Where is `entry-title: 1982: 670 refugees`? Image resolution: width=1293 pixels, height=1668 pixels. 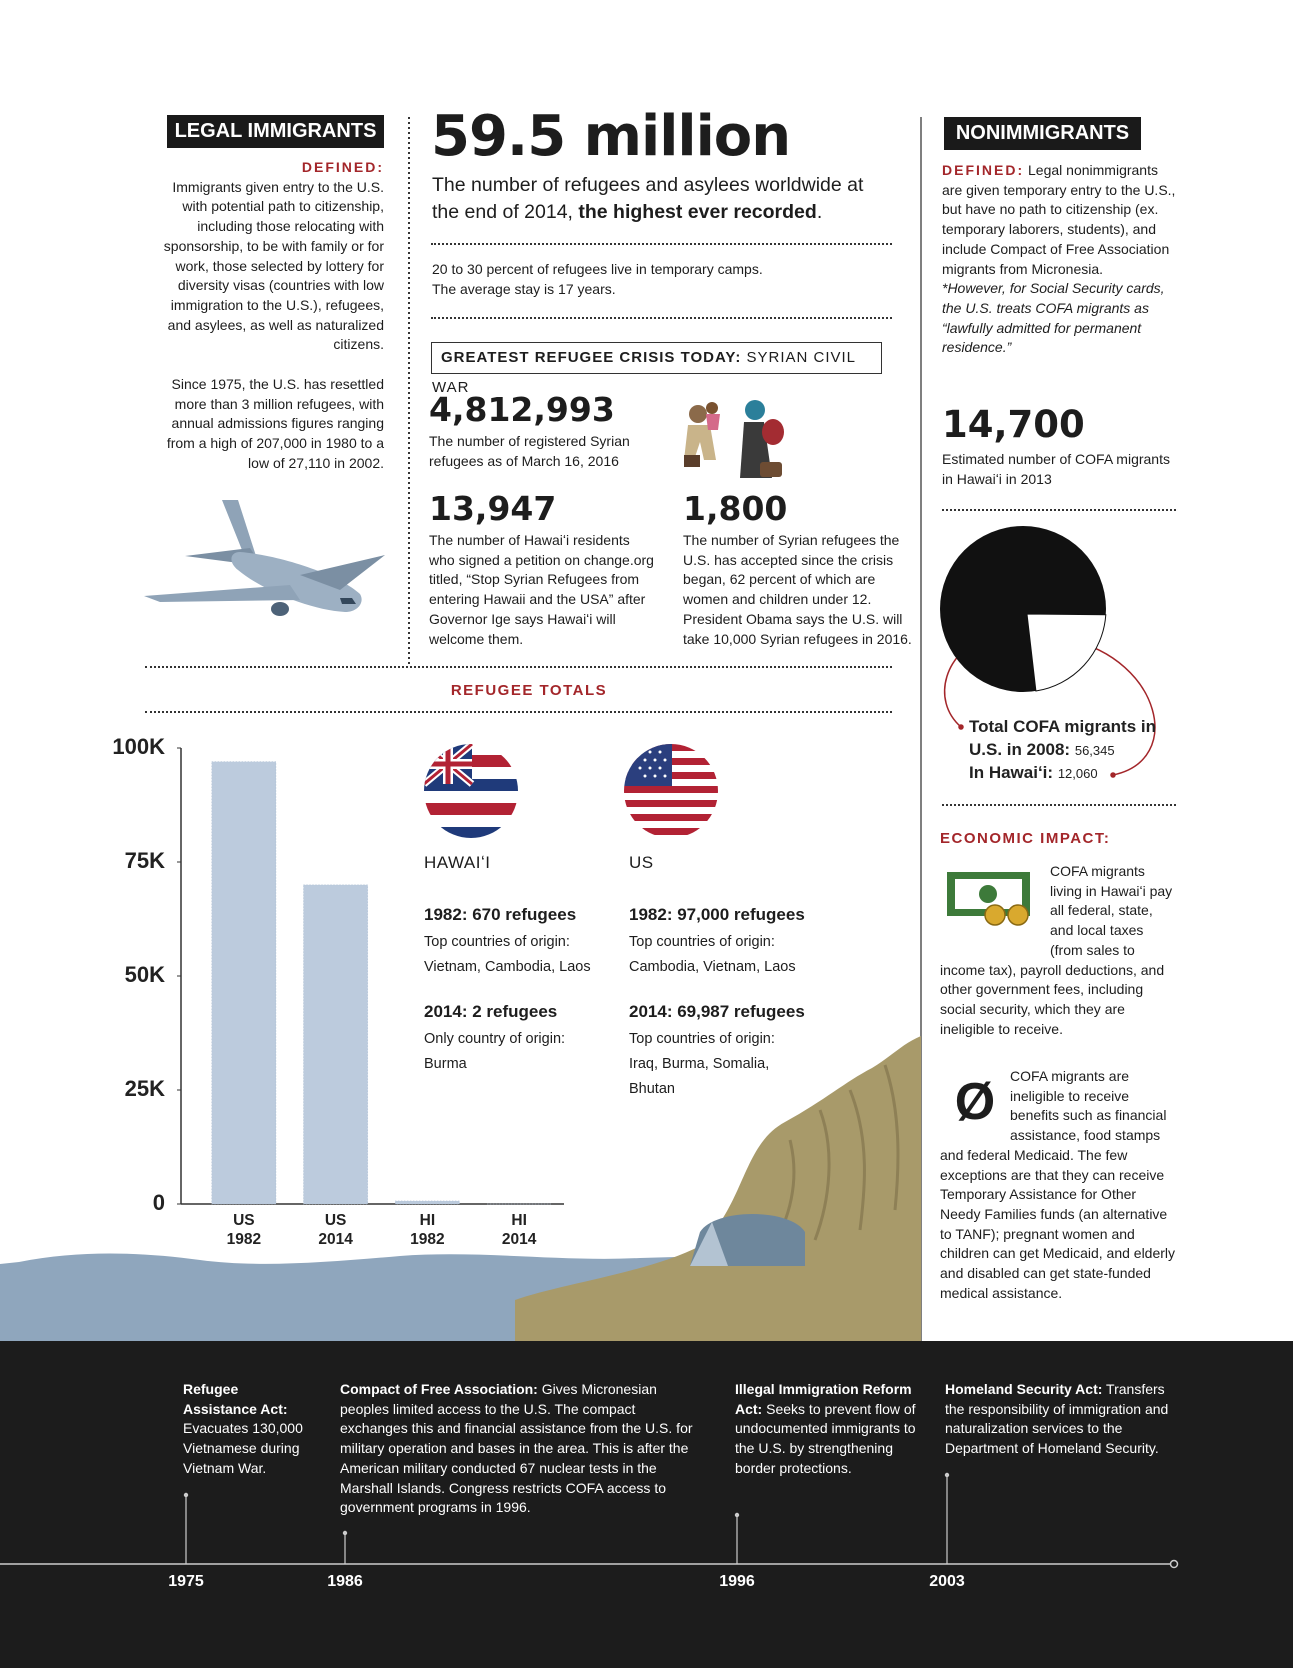
entry-title: 1982: 670 refugees is located at coordinates (500, 914).